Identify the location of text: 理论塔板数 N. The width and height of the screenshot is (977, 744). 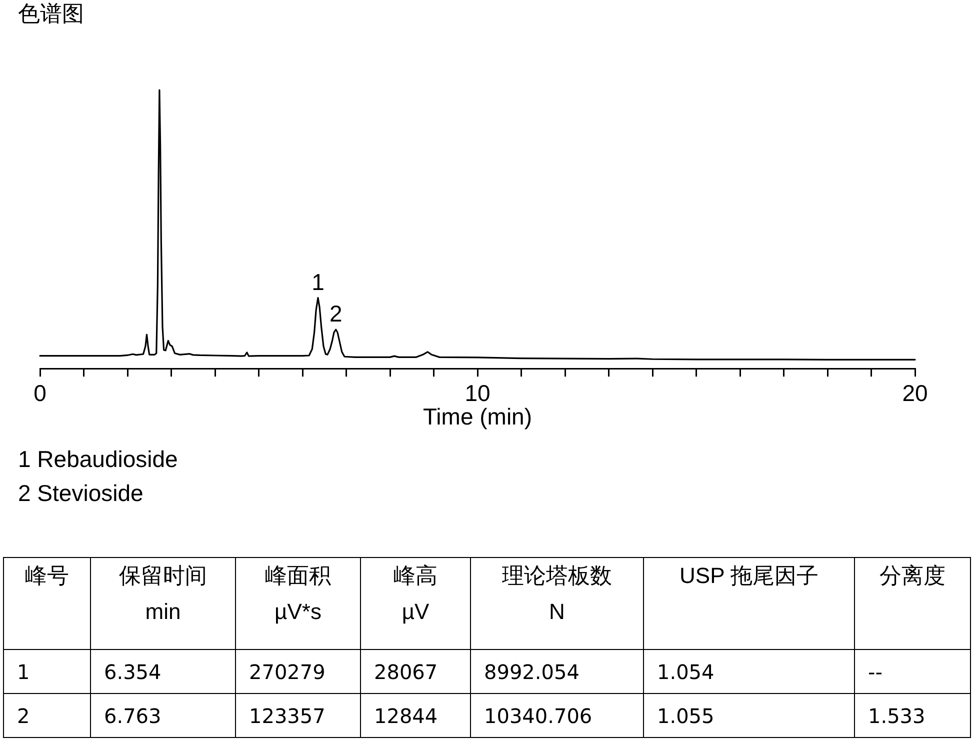
(557, 594).